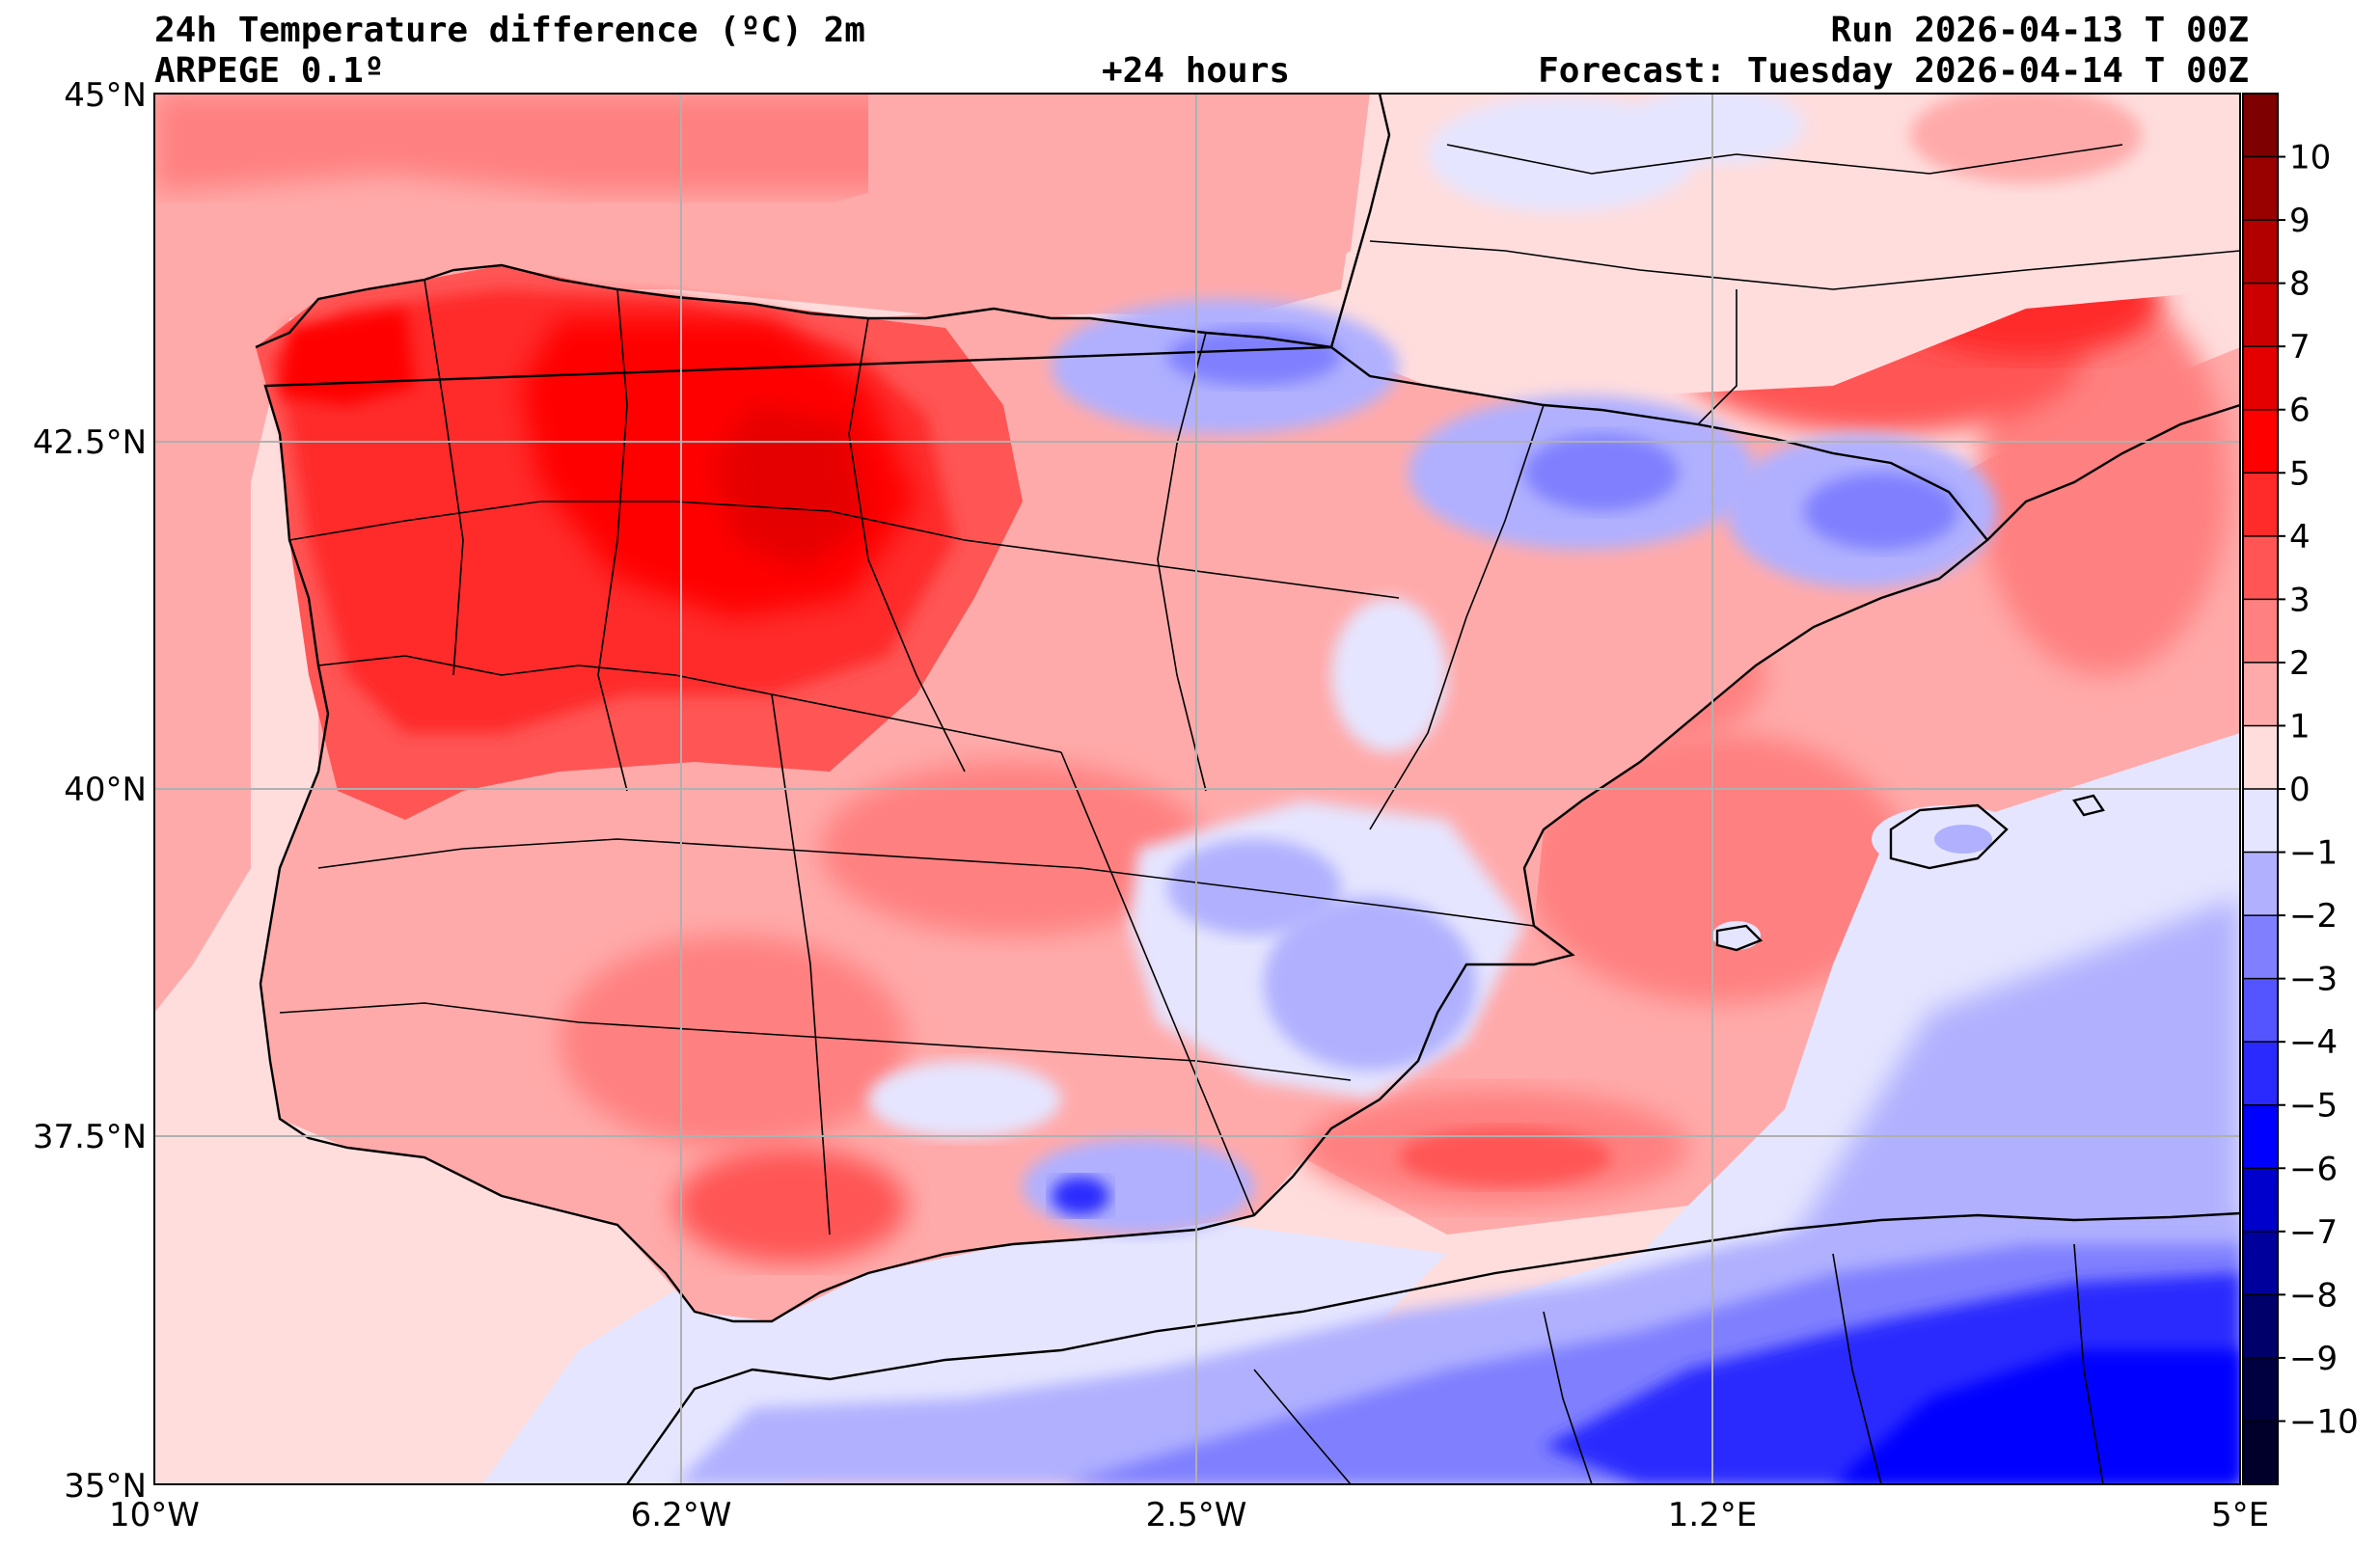 The image size is (2380, 1547). What do you see at coordinates (2314, 853) in the screenshot?
I see `colorbar-tick-label: −1` at bounding box center [2314, 853].